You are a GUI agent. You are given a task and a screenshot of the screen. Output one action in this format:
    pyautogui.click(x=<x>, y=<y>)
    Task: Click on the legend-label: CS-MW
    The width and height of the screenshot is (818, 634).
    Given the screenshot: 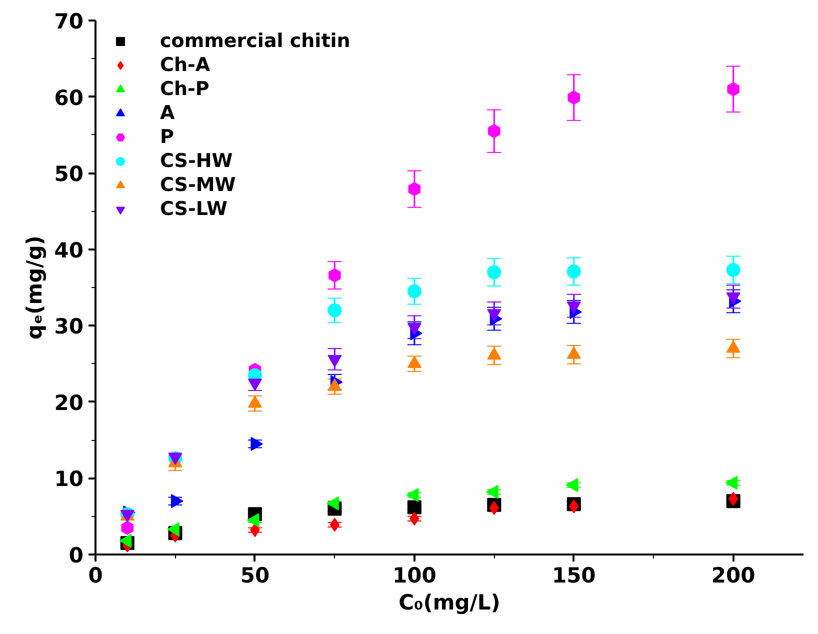 What is the action you would take?
    pyautogui.click(x=198, y=185)
    